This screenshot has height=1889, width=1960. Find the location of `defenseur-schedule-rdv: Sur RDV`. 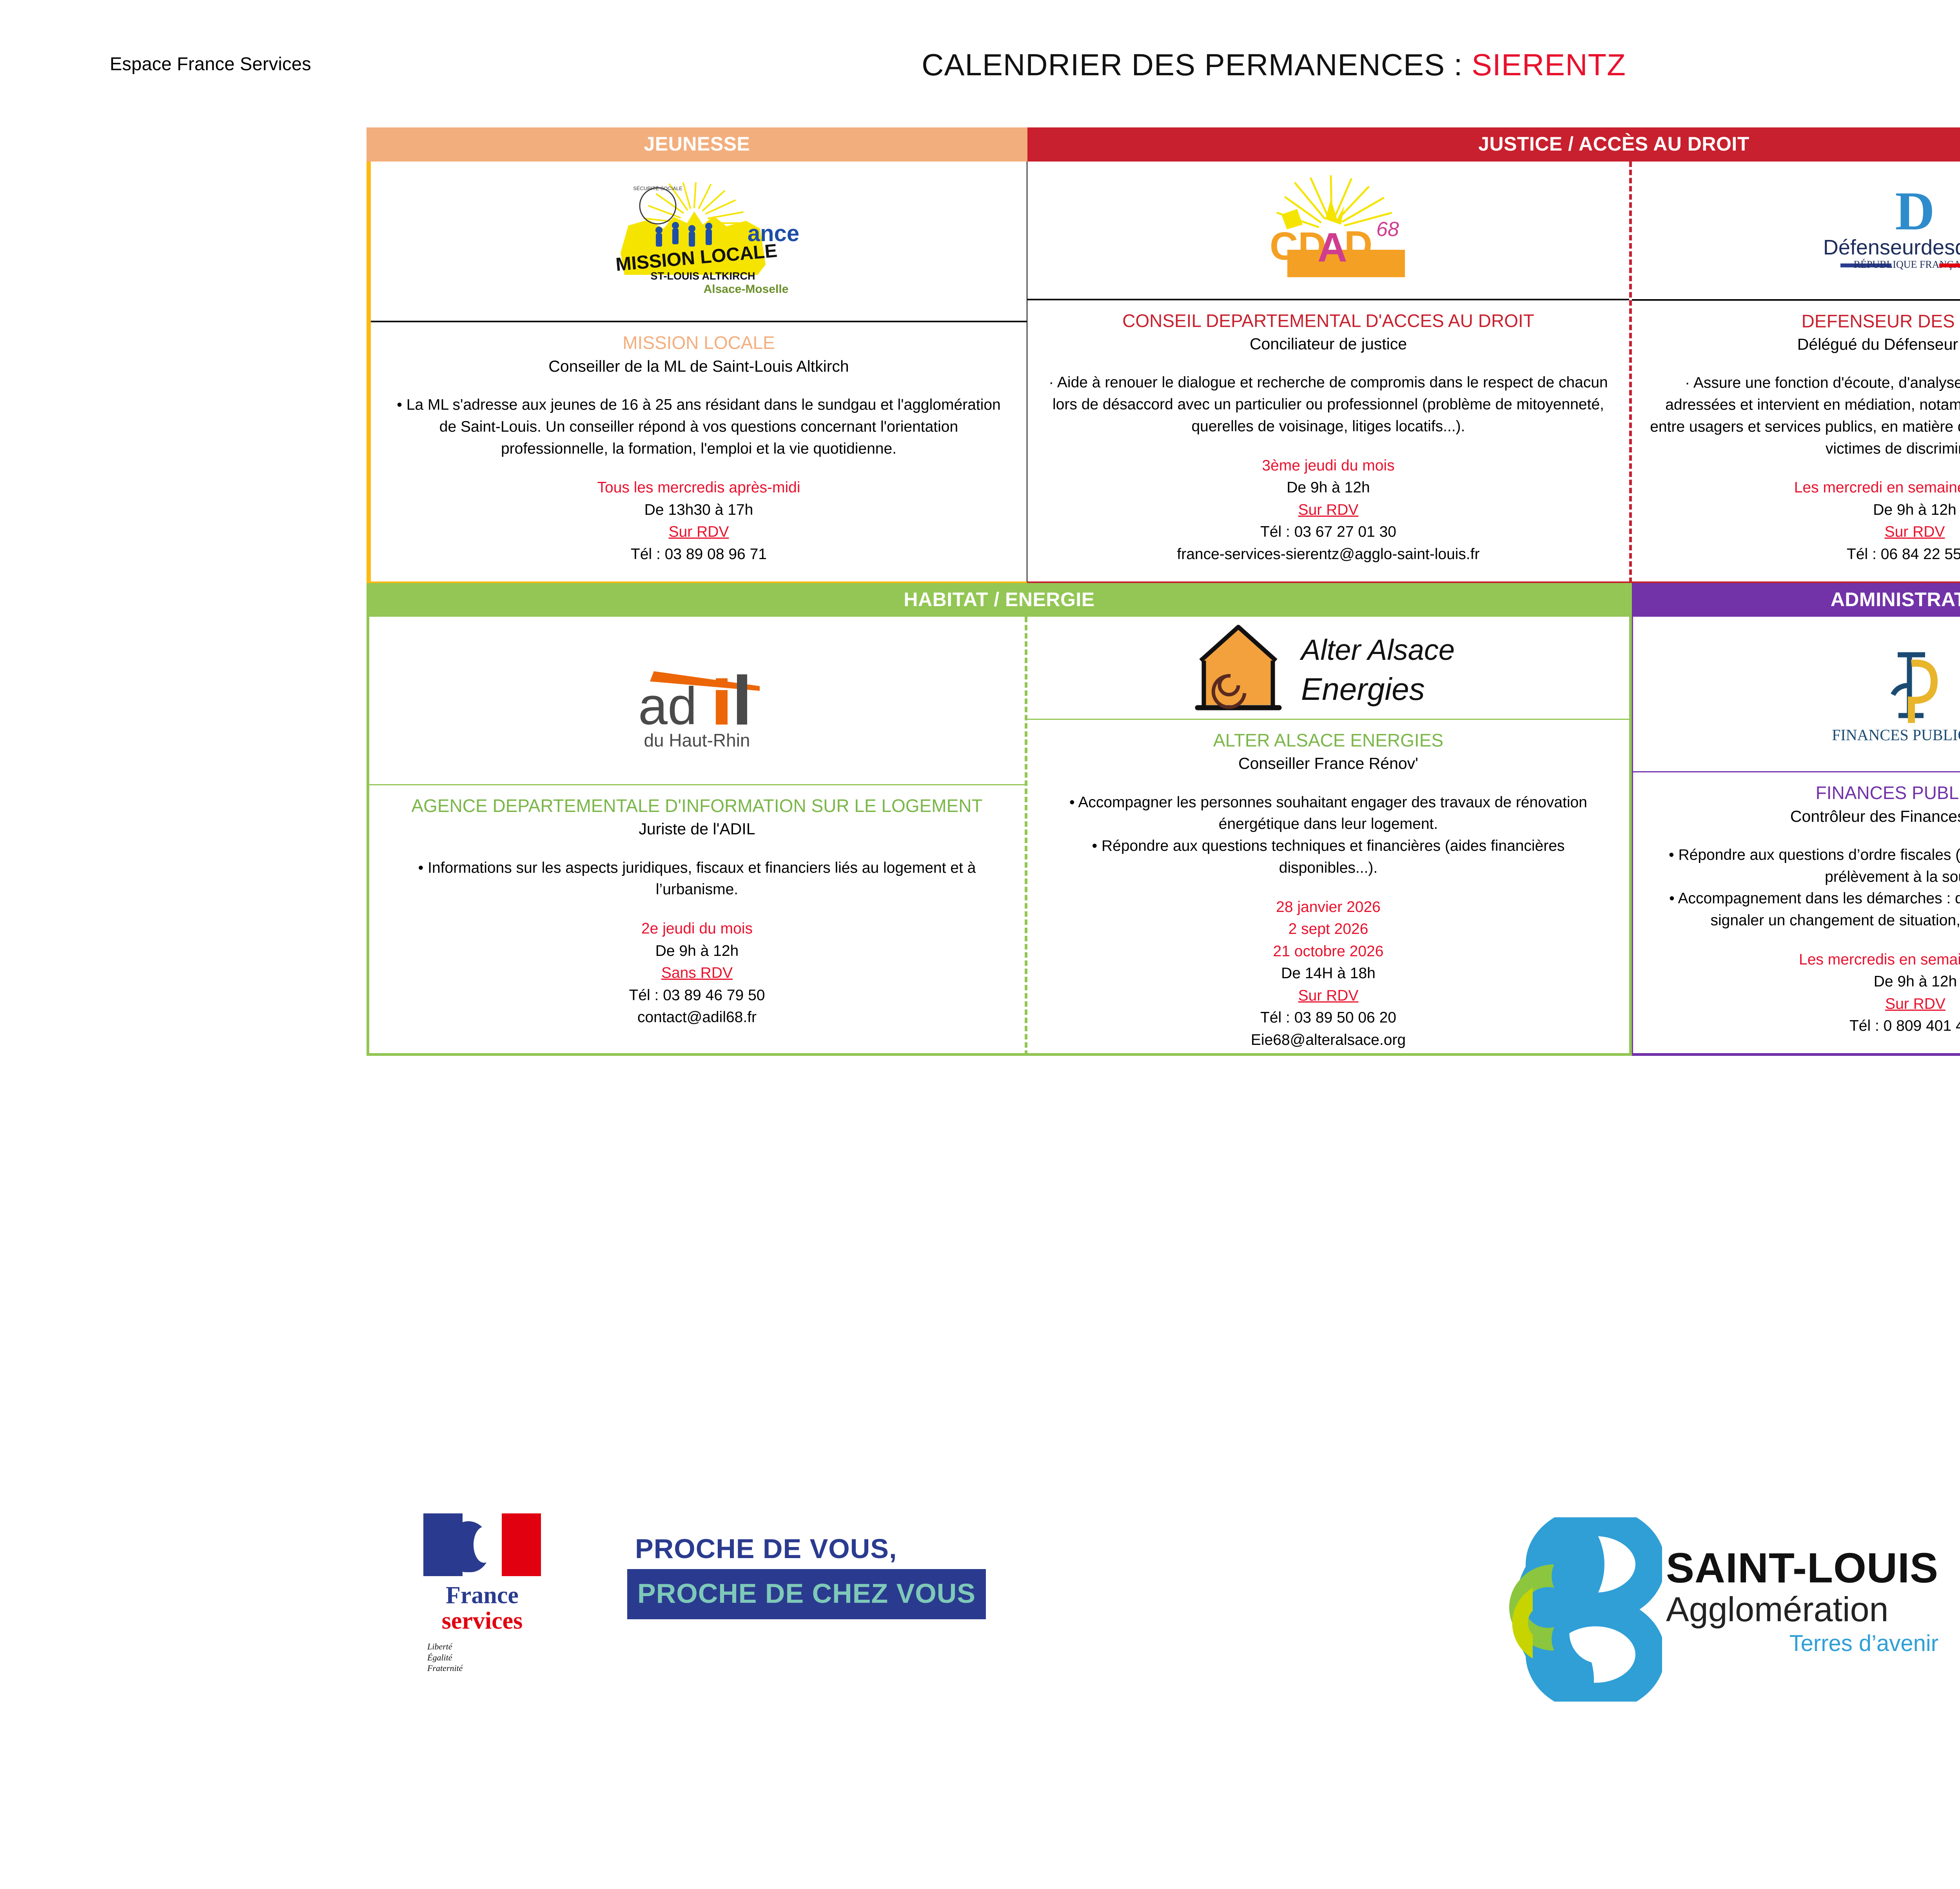

defenseur-schedule-rdv: Sur RDV is located at coordinates (1915, 532).